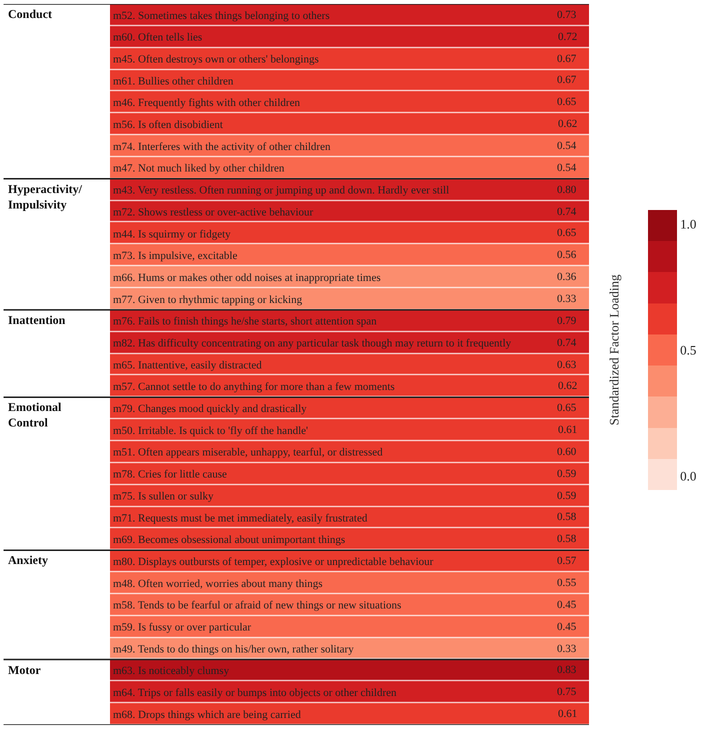  Describe the element at coordinates (187, 365) in the screenshot. I see `y-tick-label: m65. Inattentive, easily distracted` at that location.